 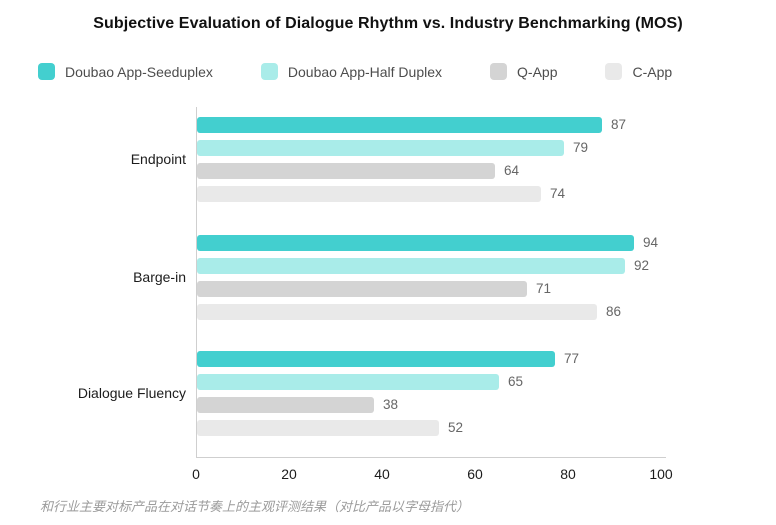 I want to click on chart-caption: 和行业主要对标产品在对话节奏上的主观评测结果（对比产品以字母指代）, so click(x=255, y=506).